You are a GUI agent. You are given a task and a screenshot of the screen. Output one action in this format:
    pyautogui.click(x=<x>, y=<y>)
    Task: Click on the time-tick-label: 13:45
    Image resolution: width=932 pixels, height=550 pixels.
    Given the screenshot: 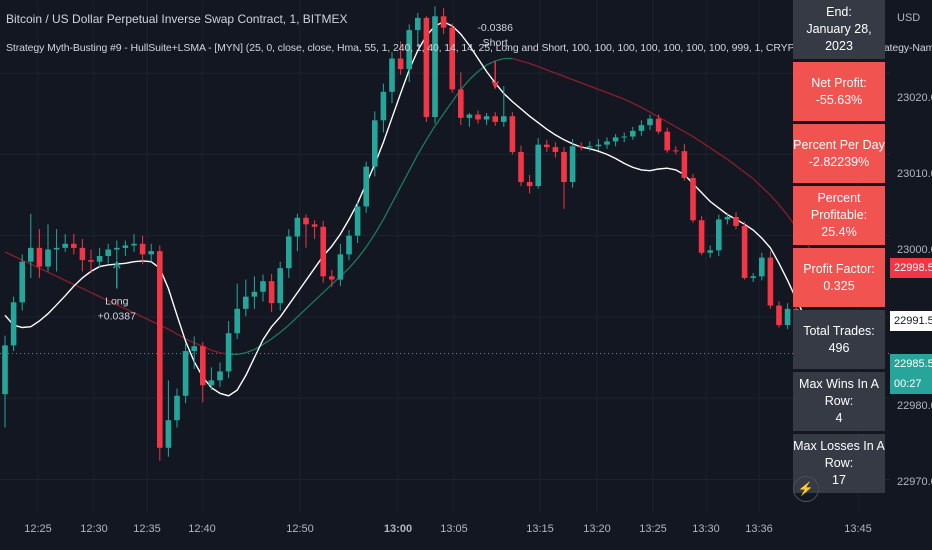 What is the action you would take?
    pyautogui.click(x=858, y=529)
    